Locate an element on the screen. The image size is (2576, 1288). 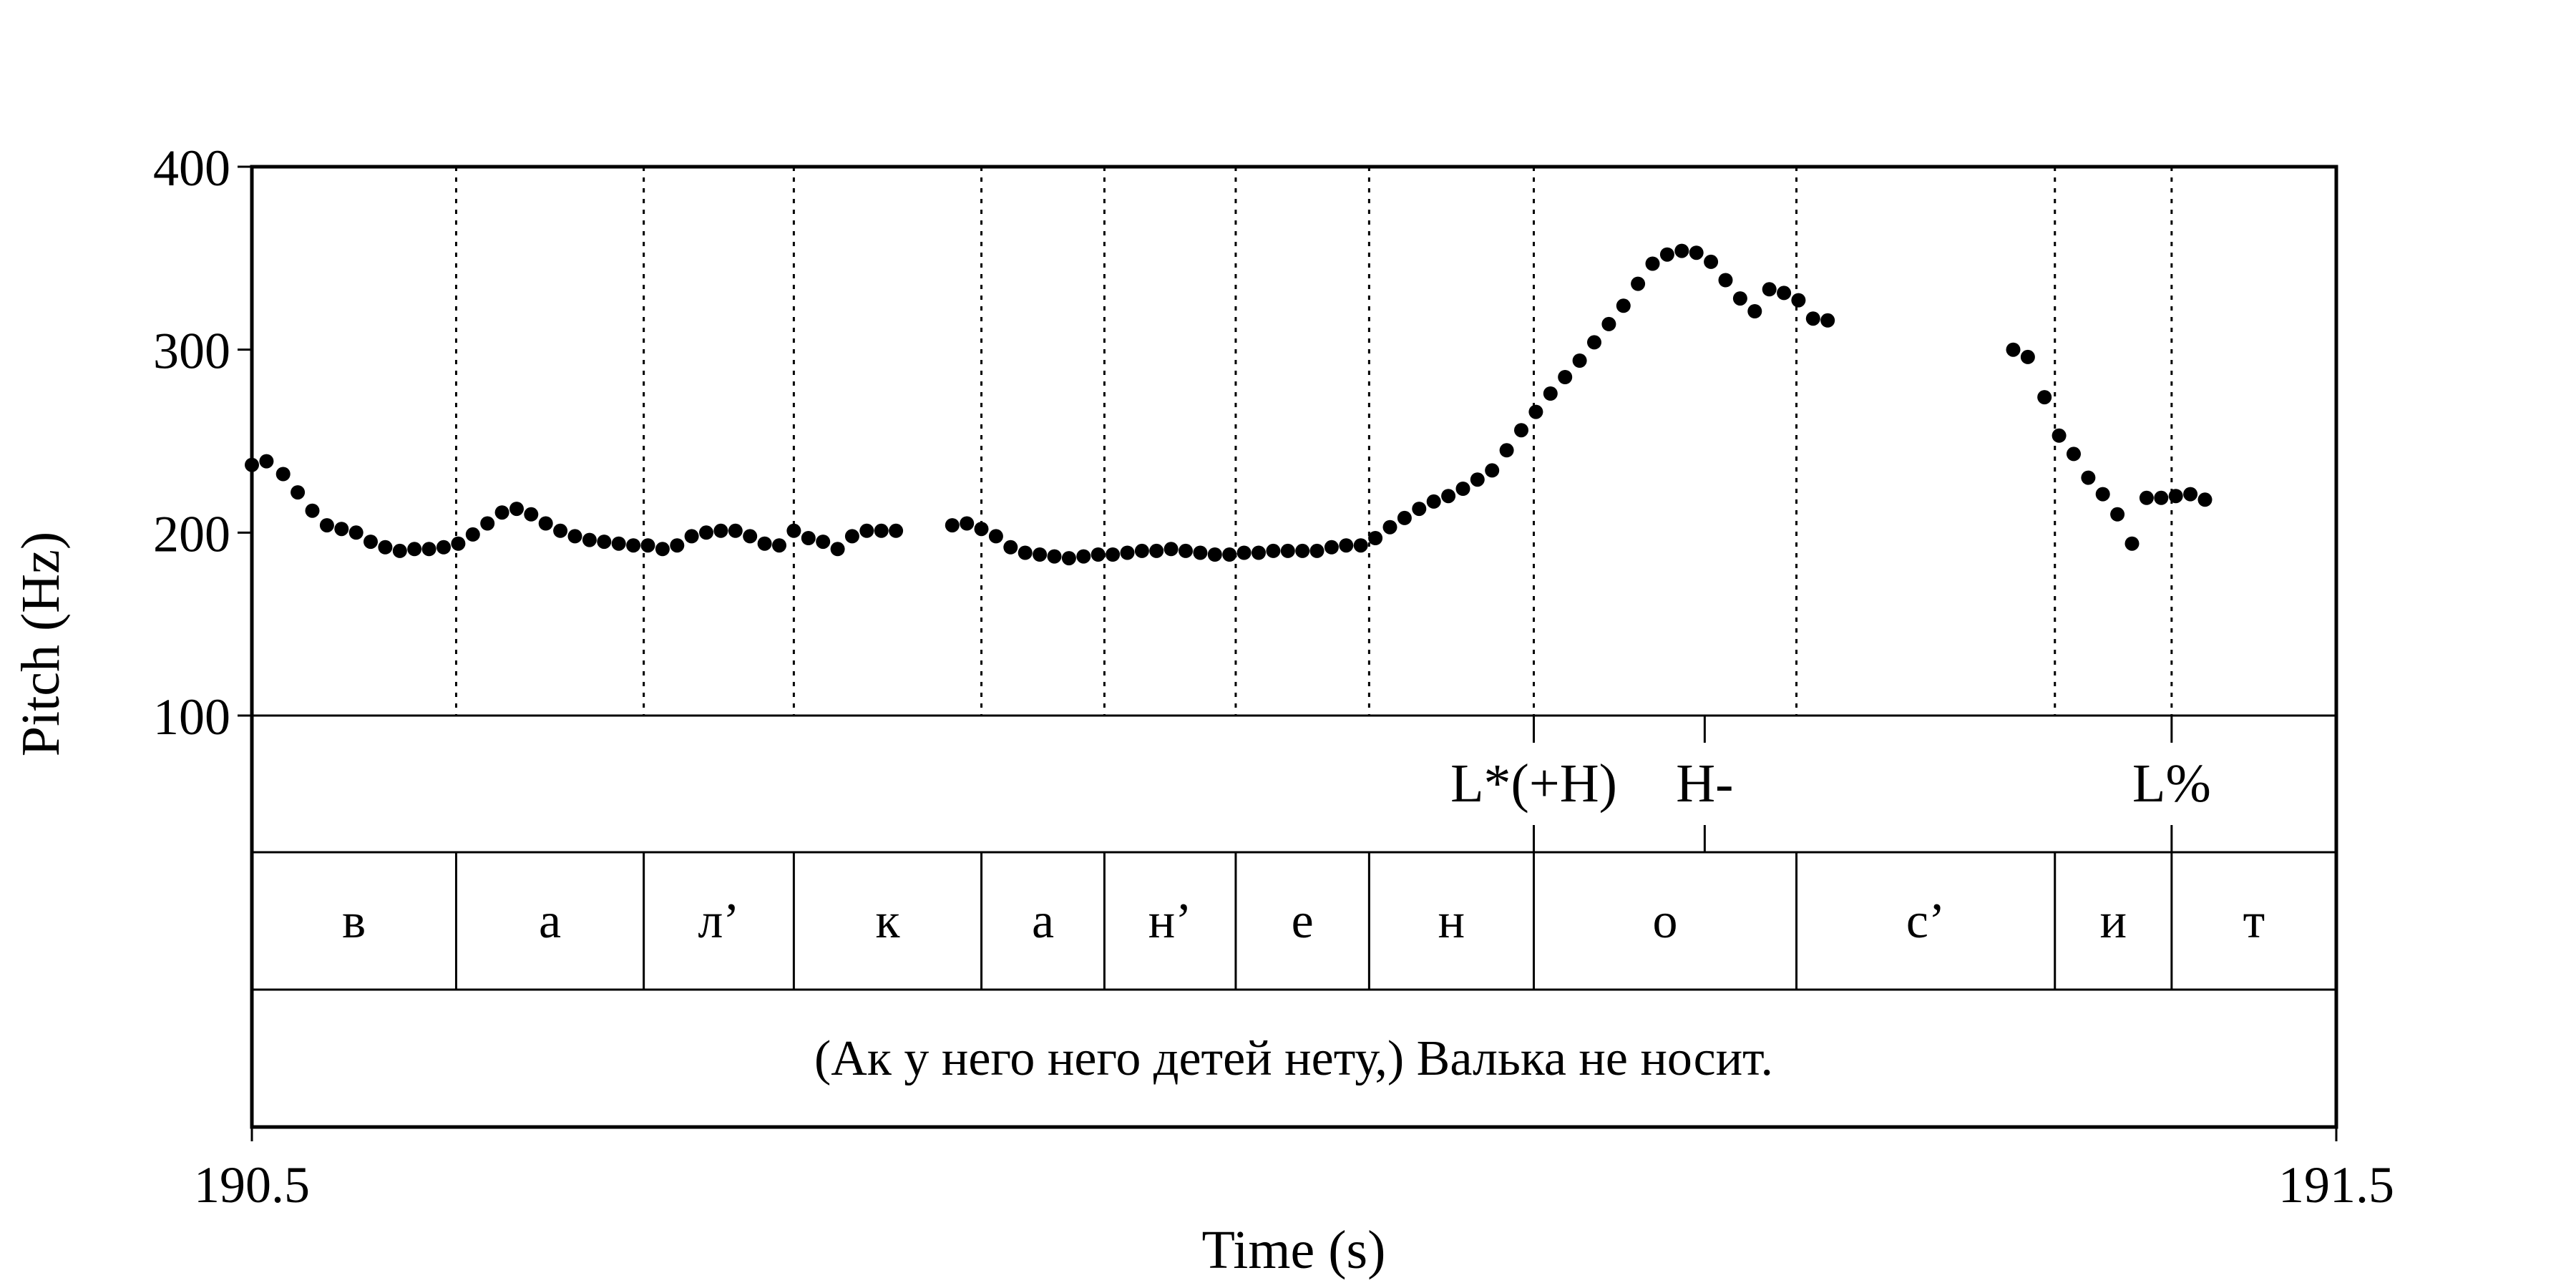
segment-label: н’ is located at coordinates (1170, 921).